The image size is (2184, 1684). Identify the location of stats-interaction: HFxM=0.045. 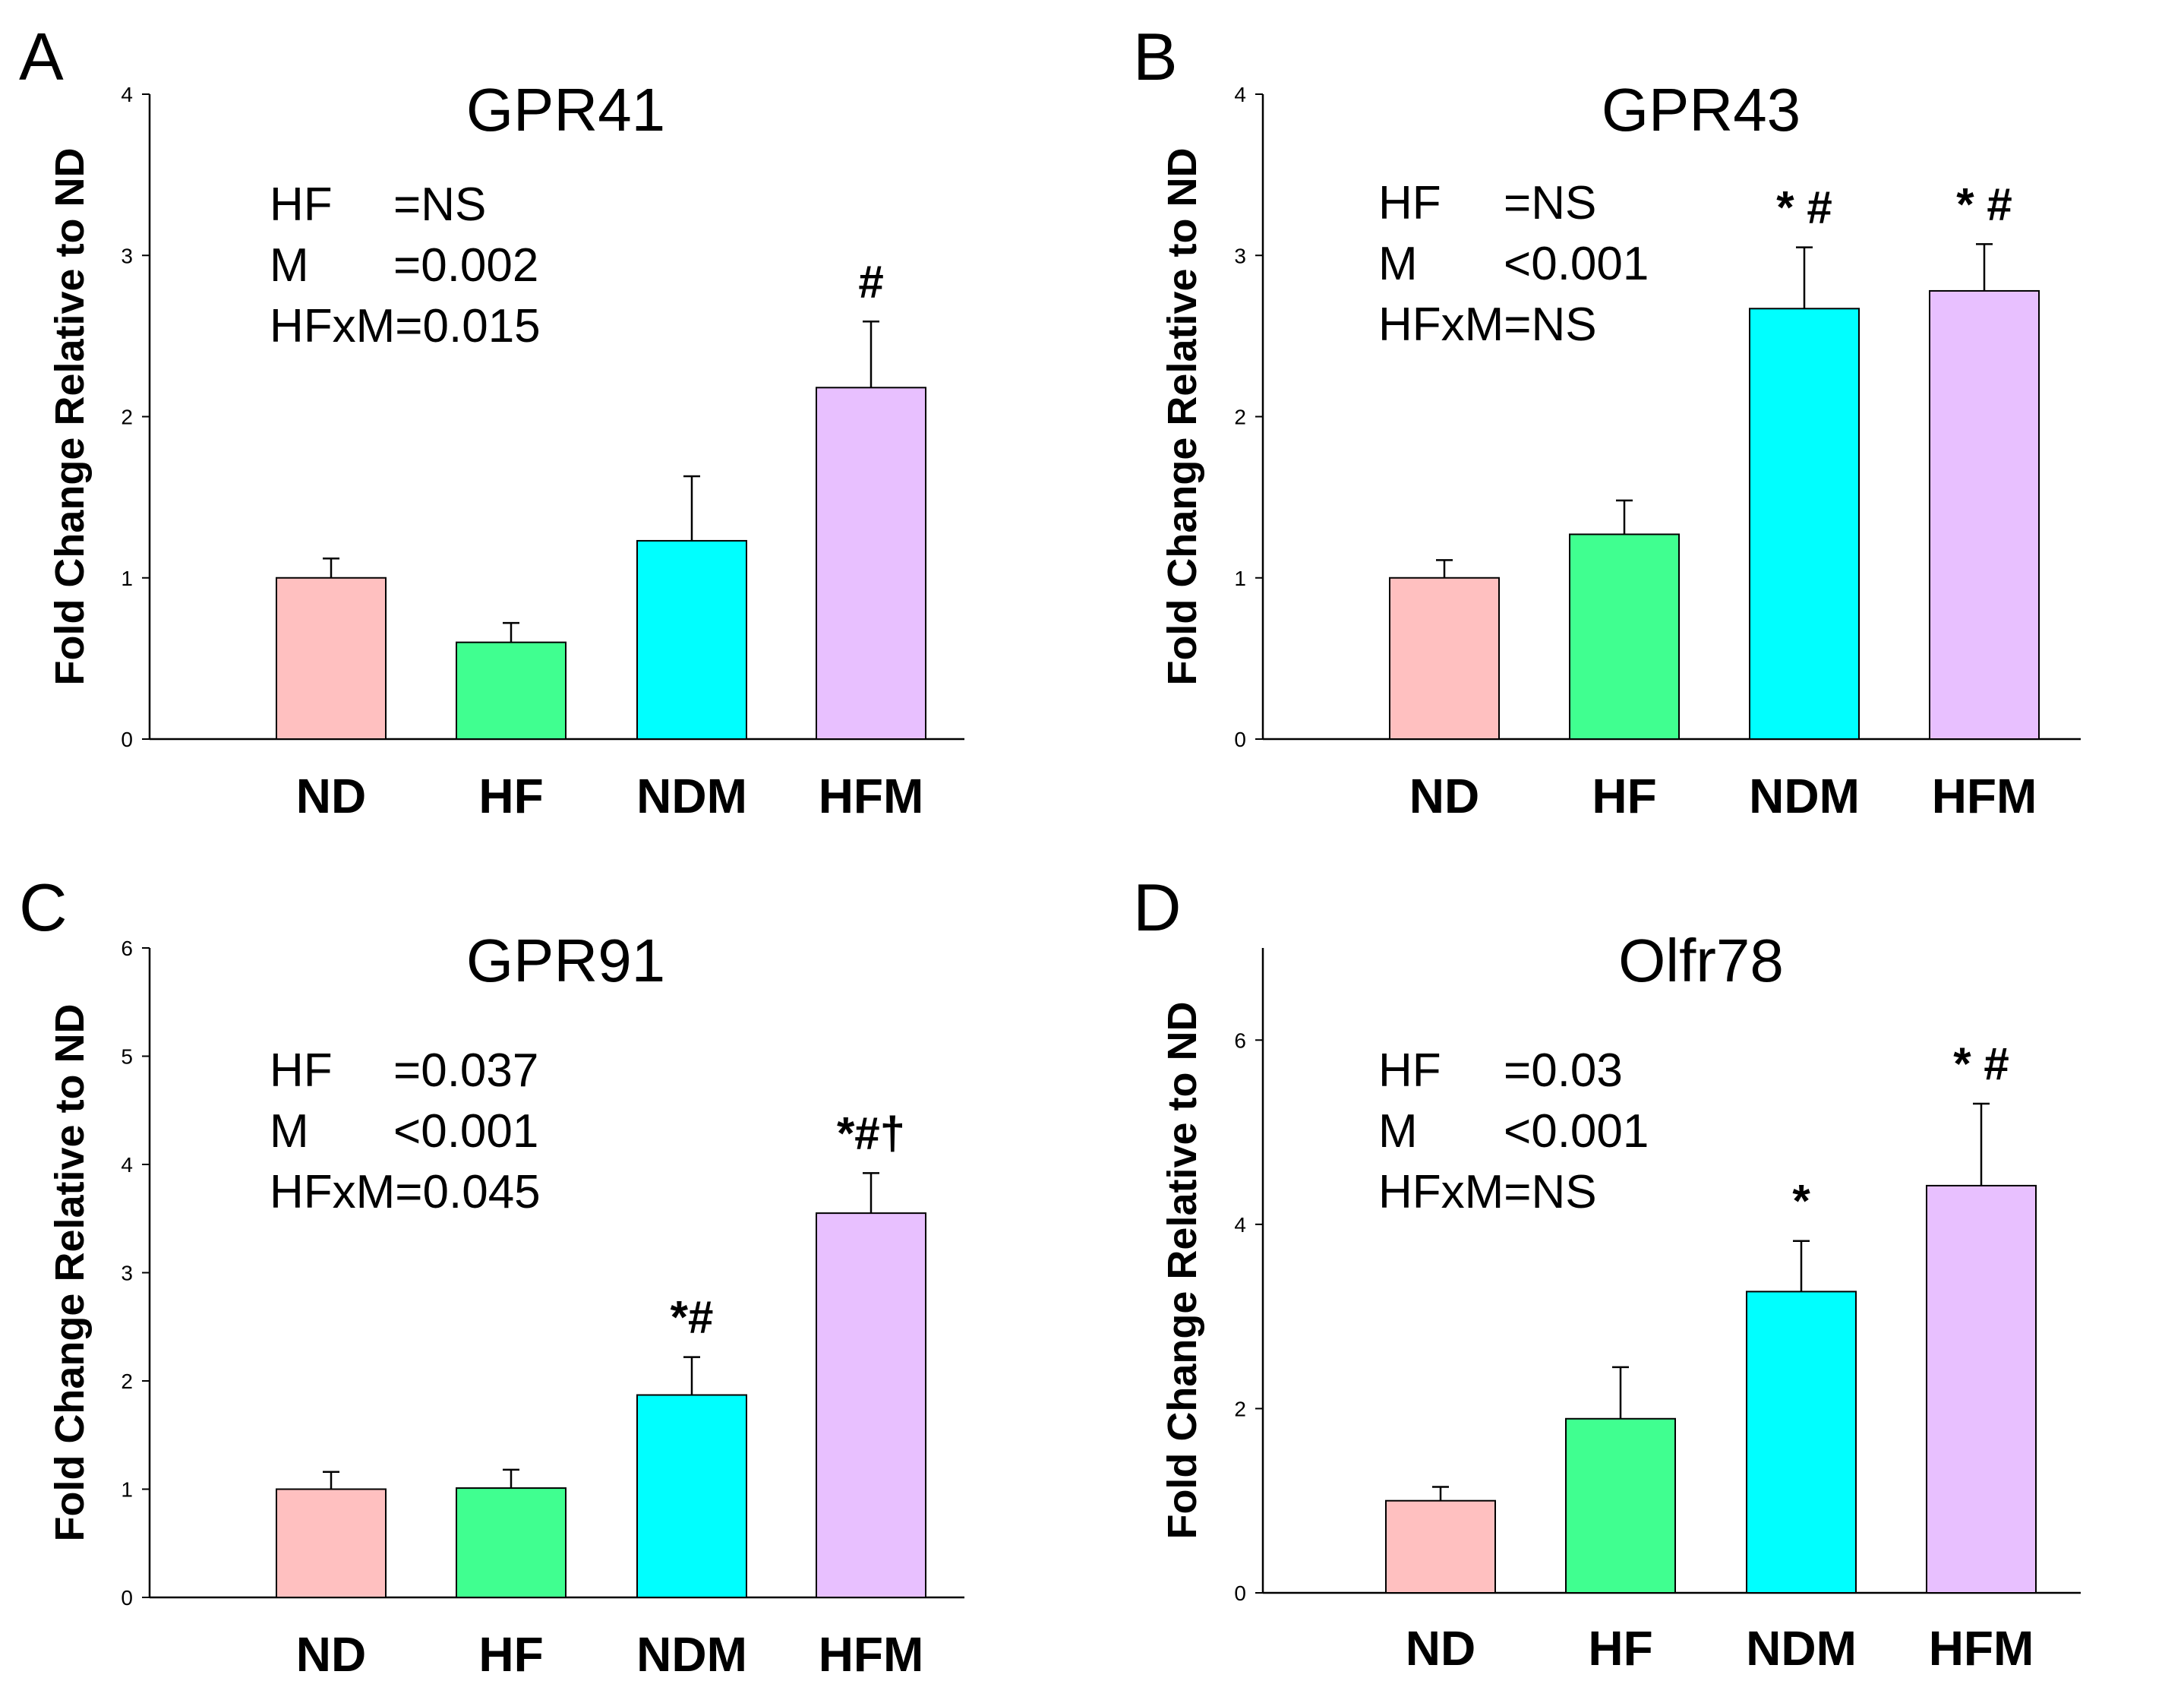
(405, 1192).